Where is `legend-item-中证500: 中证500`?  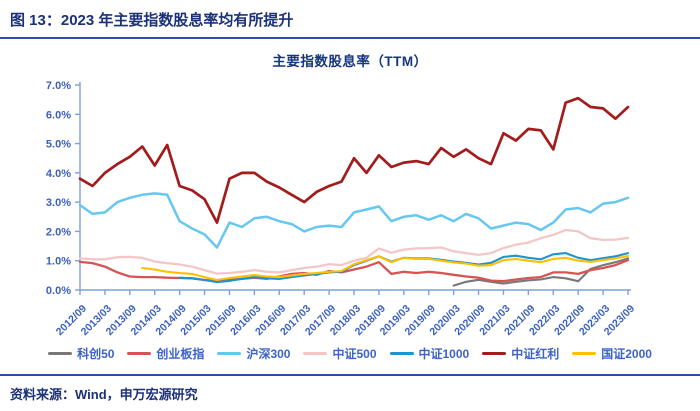
legend-item-中证500: 中证500 is located at coordinates (340, 353).